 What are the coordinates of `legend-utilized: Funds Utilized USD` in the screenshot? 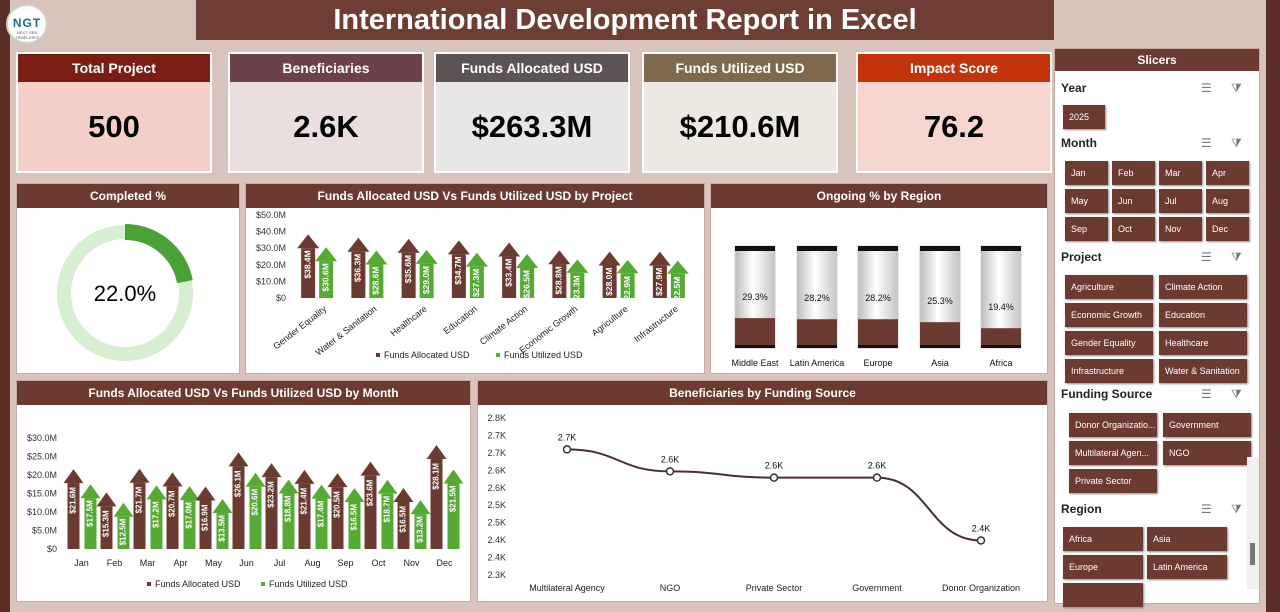 It's located at (543, 355).